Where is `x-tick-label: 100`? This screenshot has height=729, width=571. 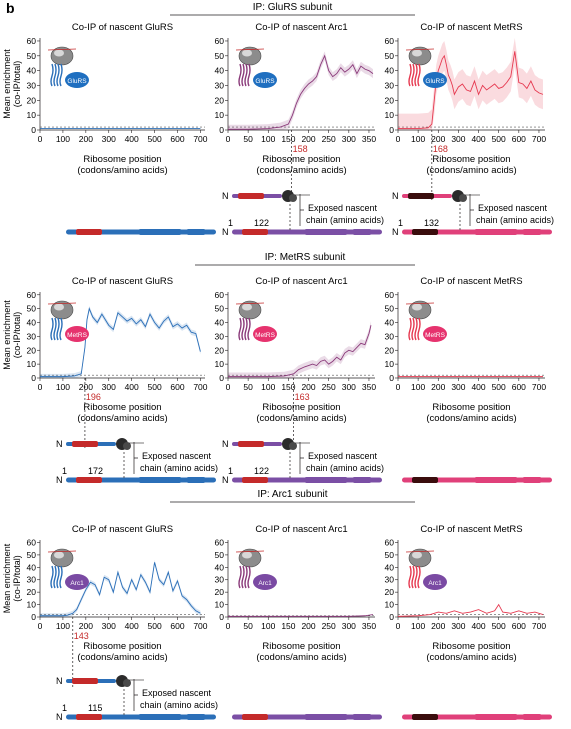
x-tick-label: 100 is located at coordinates (63, 139).